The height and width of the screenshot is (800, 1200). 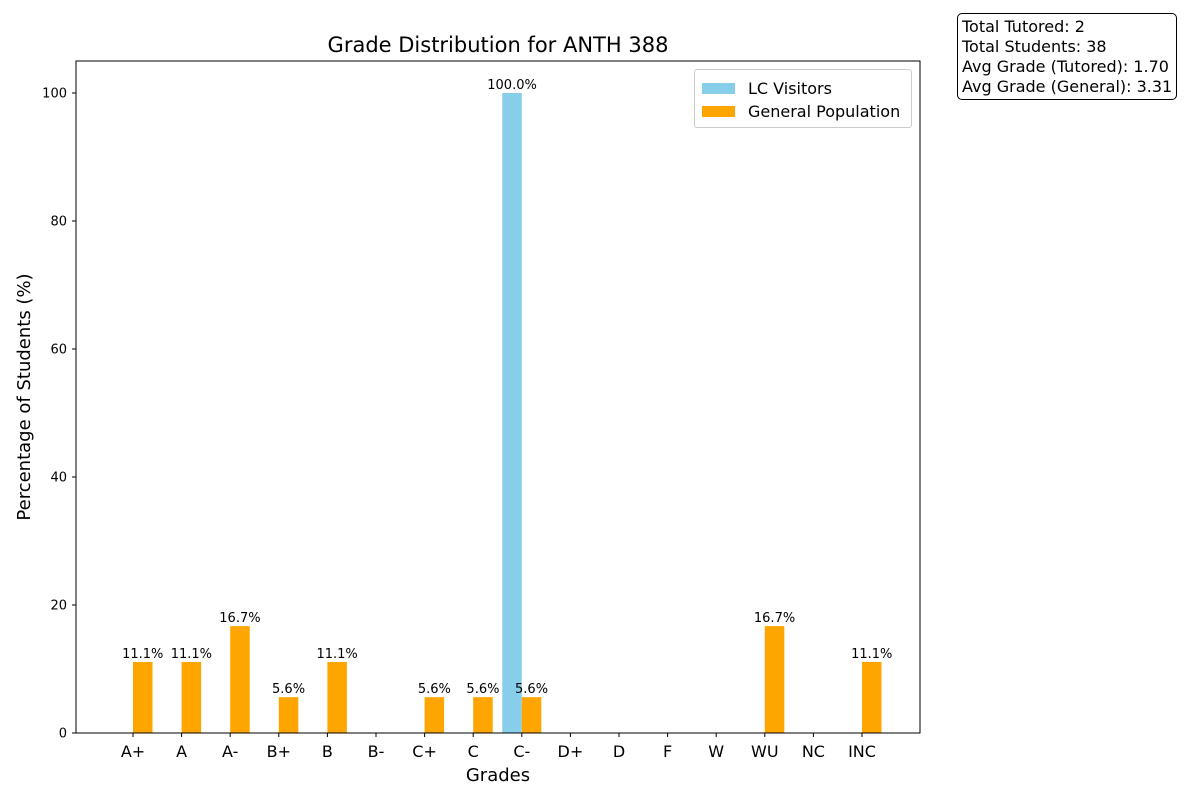 I want to click on bar-label-general-population-1: 11.1%, so click(x=142, y=654).